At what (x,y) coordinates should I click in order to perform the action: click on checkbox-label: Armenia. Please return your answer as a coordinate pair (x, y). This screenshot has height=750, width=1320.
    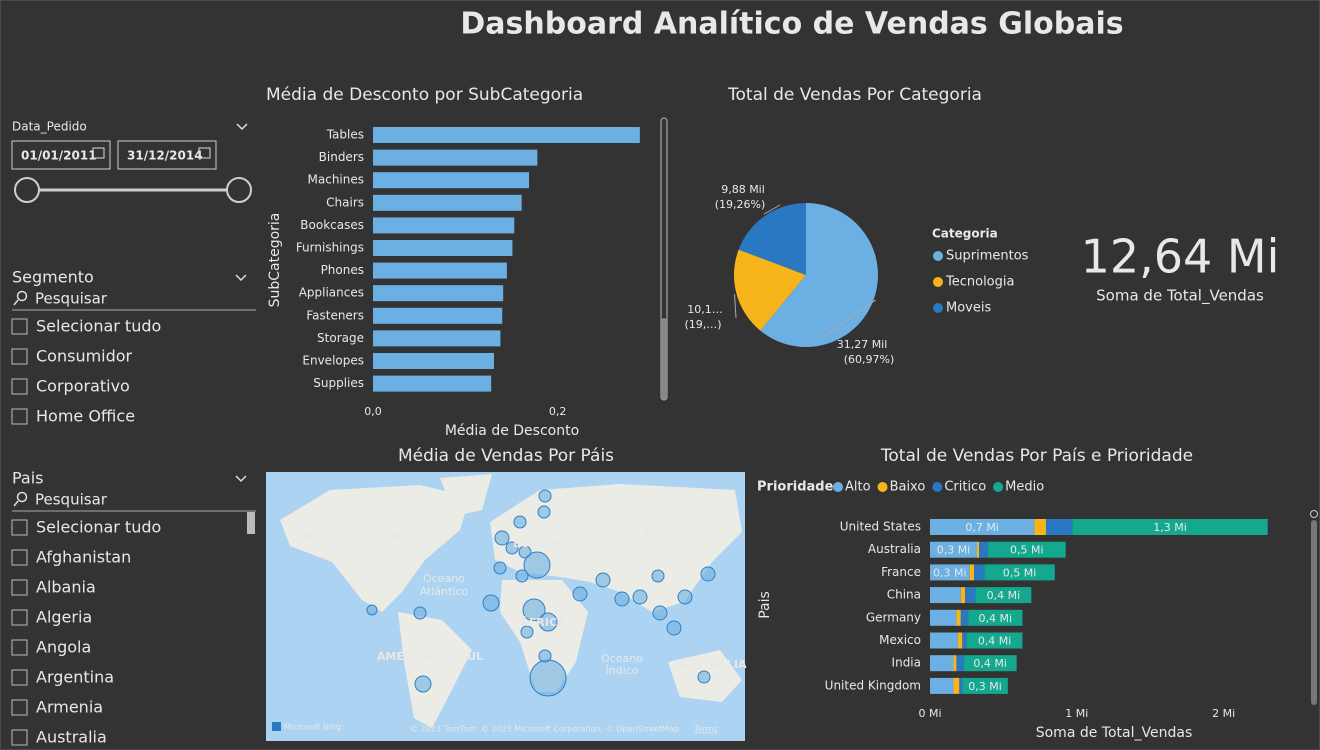
    Looking at the image, I should click on (69, 707).